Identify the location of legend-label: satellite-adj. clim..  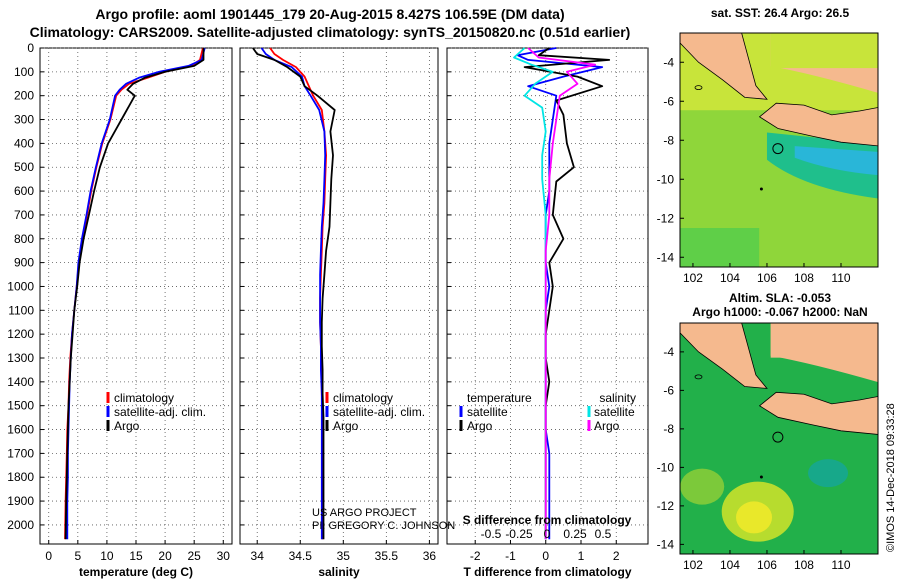
(379, 412).